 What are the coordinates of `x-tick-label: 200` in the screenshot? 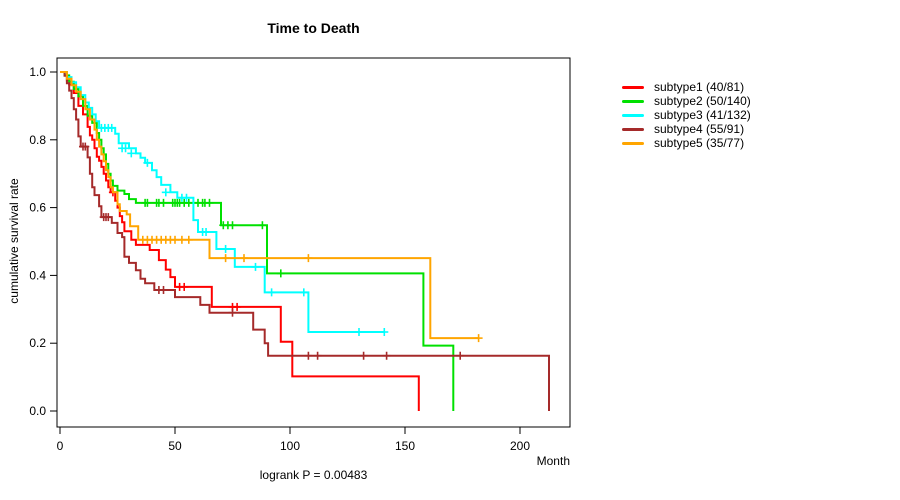 It's located at (520, 446).